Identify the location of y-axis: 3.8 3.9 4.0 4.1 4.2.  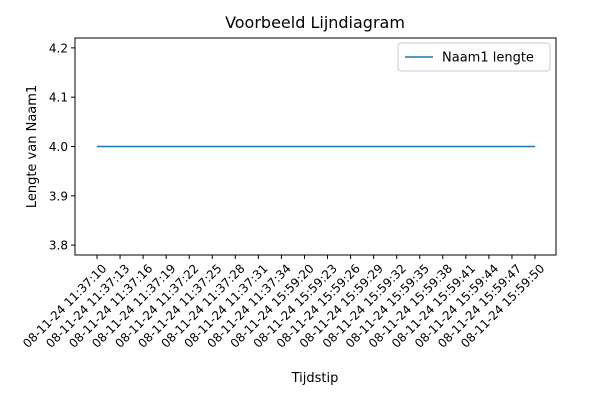
(62, 147).